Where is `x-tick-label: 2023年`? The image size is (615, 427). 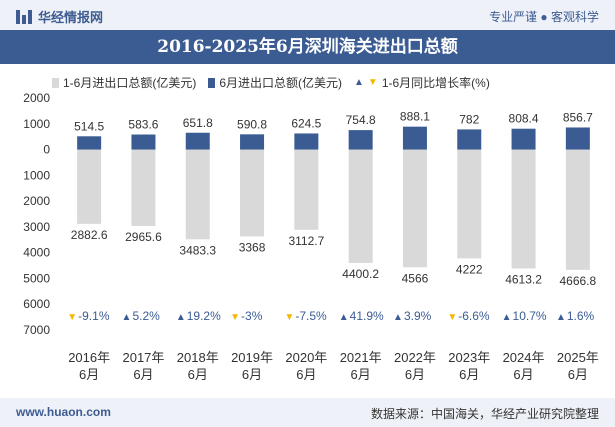
x-tick-label: 2023年 is located at coordinates (469, 357).